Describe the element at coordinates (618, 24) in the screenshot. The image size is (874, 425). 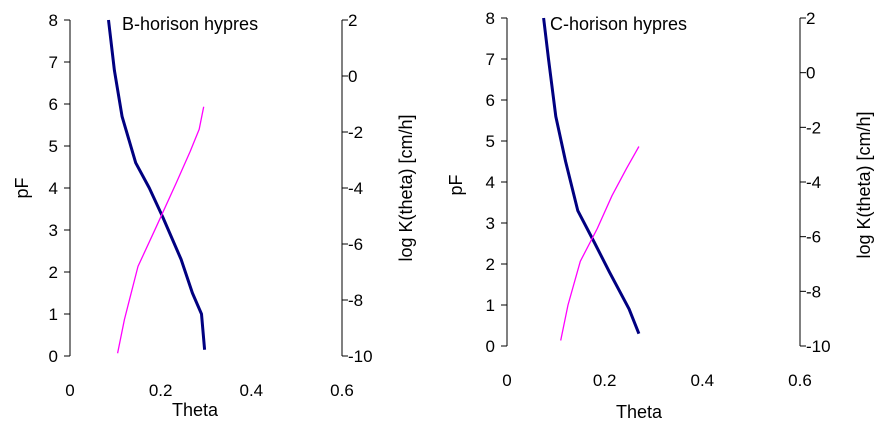
I see `chart-title: C-horison hypres` at that location.